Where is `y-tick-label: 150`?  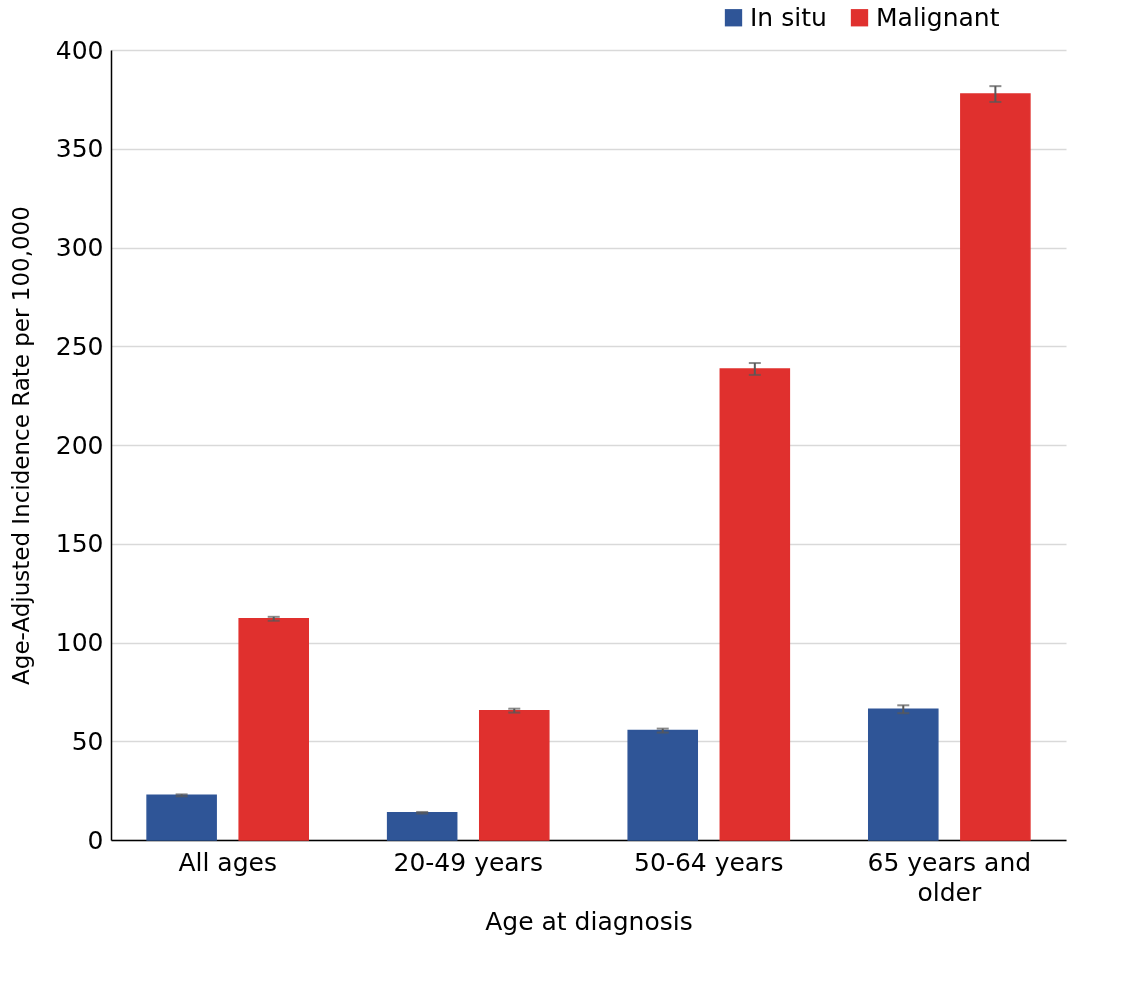 y-tick-label: 150 is located at coordinates (79, 544).